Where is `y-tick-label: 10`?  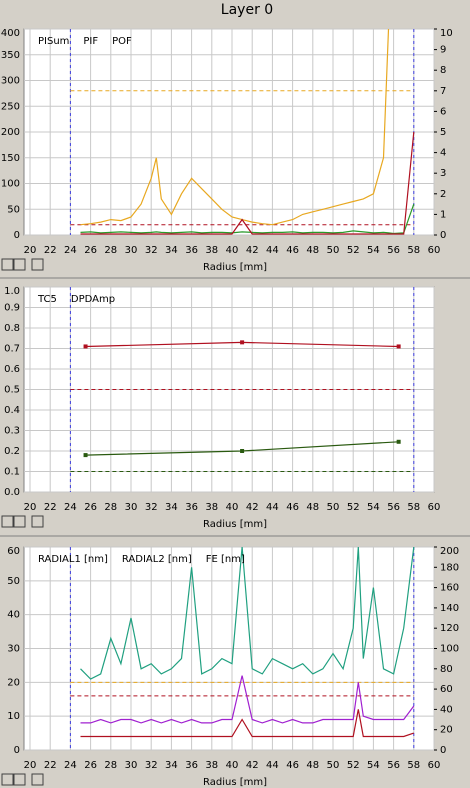 y-tick-label: 10 is located at coordinates (13, 716).